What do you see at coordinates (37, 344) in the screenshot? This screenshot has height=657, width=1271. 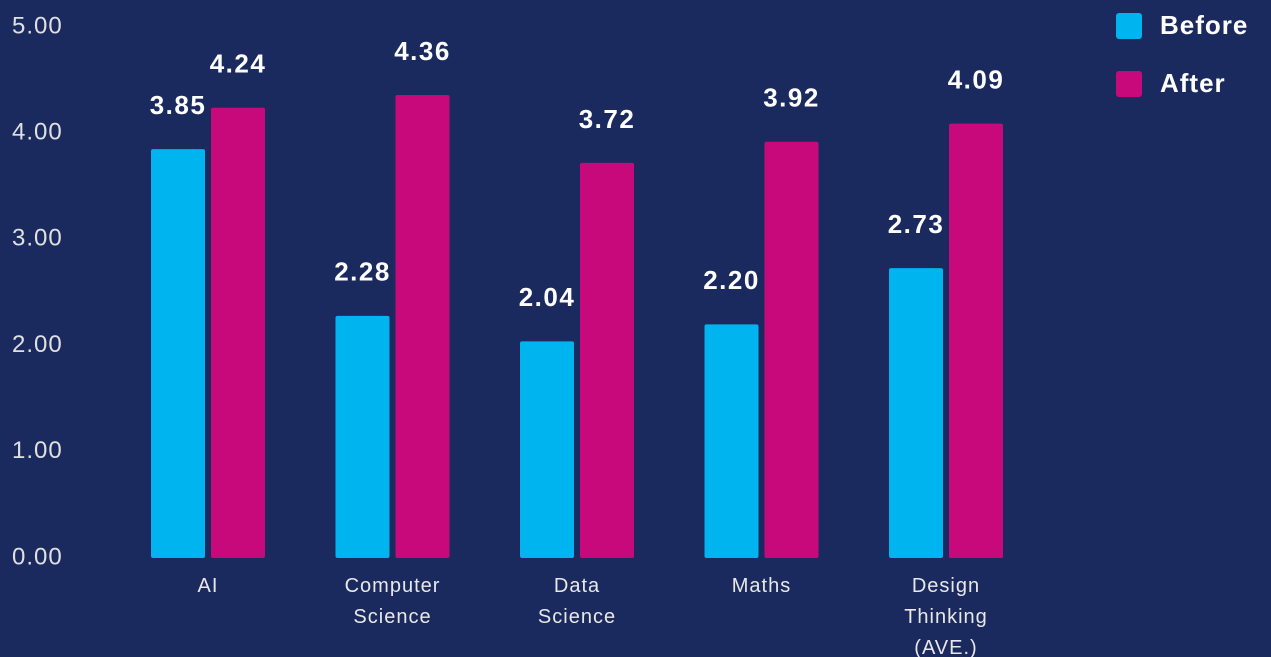 I see `y-tick-label: 2.00` at bounding box center [37, 344].